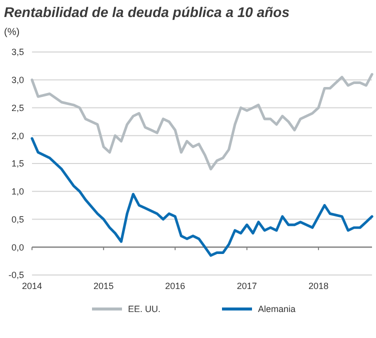 The height and width of the screenshot is (338, 376). What do you see at coordinates (32, 286) in the screenshot?
I see `x-tick-label: 2014` at bounding box center [32, 286].